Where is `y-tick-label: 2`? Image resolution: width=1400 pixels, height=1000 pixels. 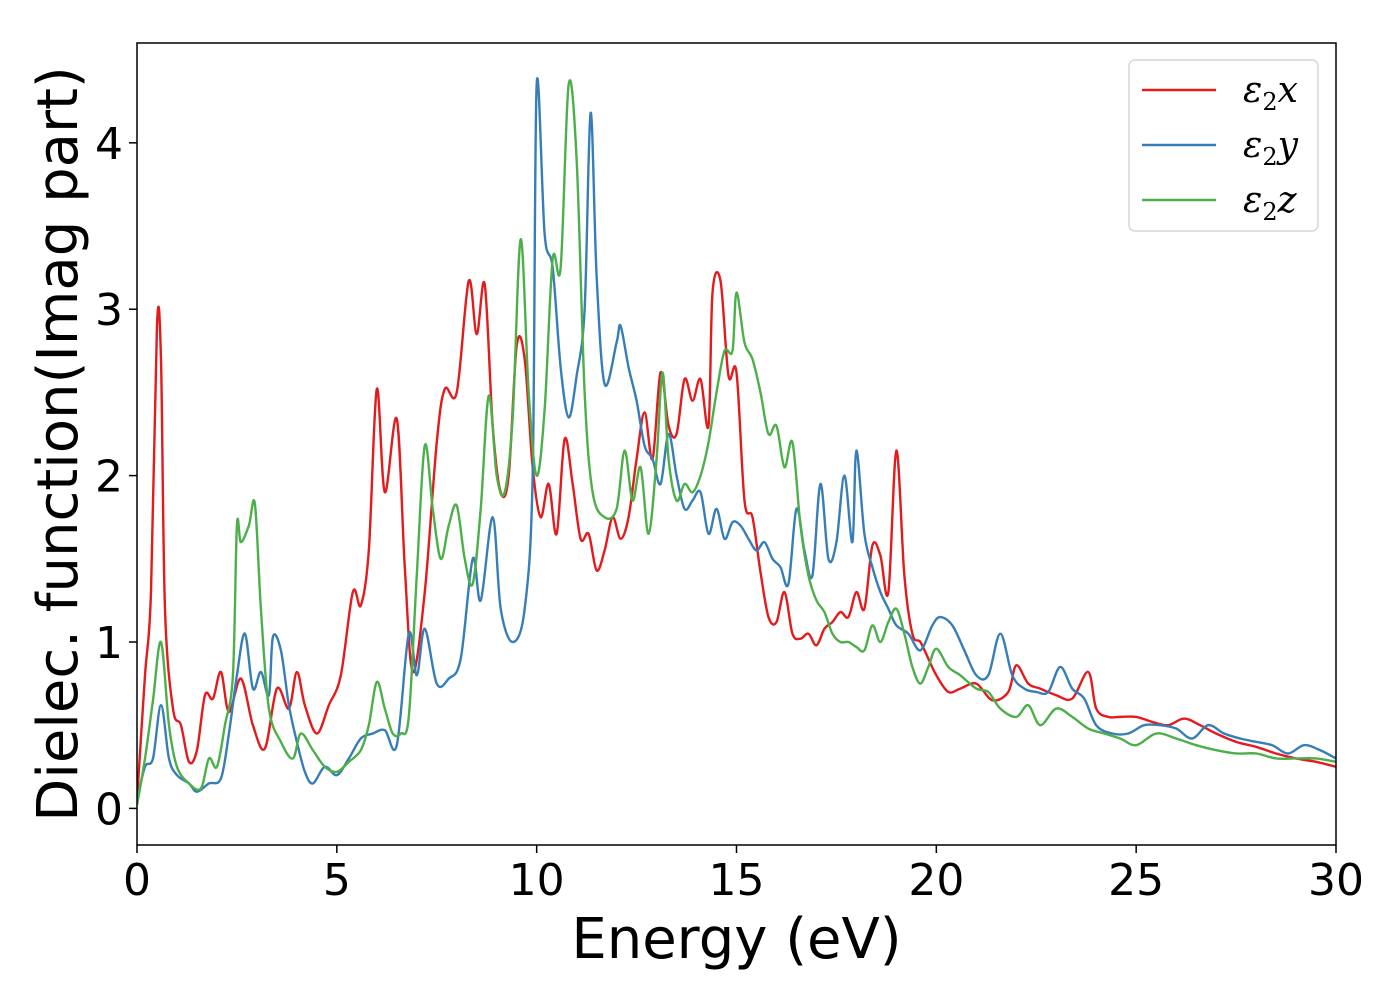
y-tick-label: 2 is located at coordinates (109, 477).